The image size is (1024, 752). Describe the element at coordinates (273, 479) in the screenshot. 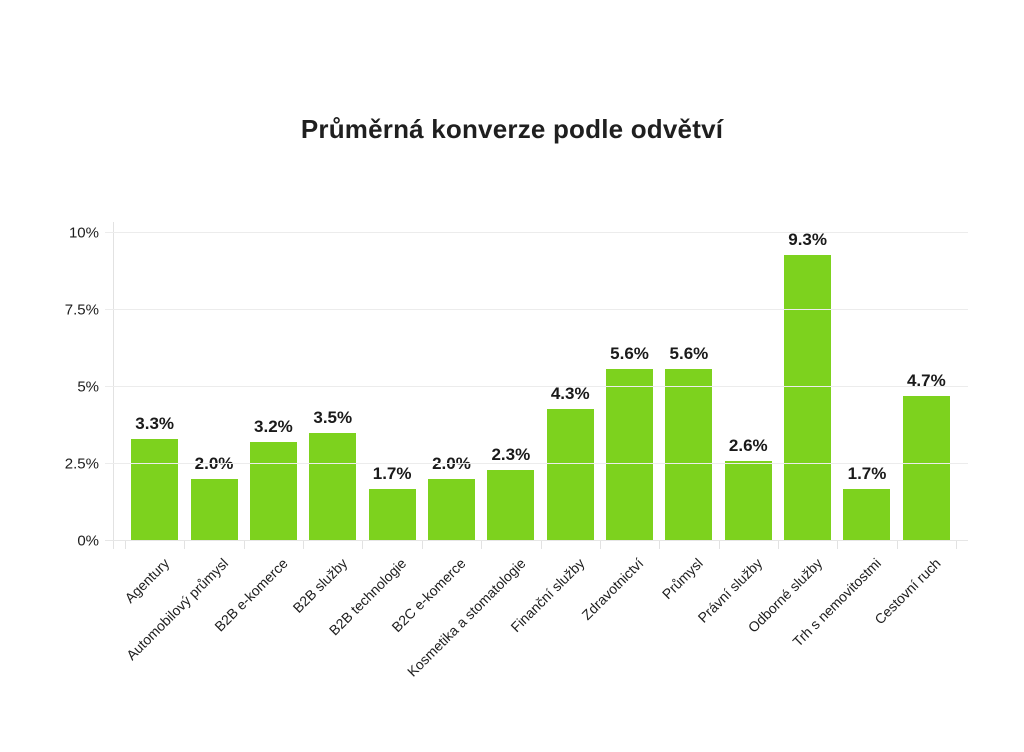

I see `bar-B2B e-komerce: 3.2%` at that location.